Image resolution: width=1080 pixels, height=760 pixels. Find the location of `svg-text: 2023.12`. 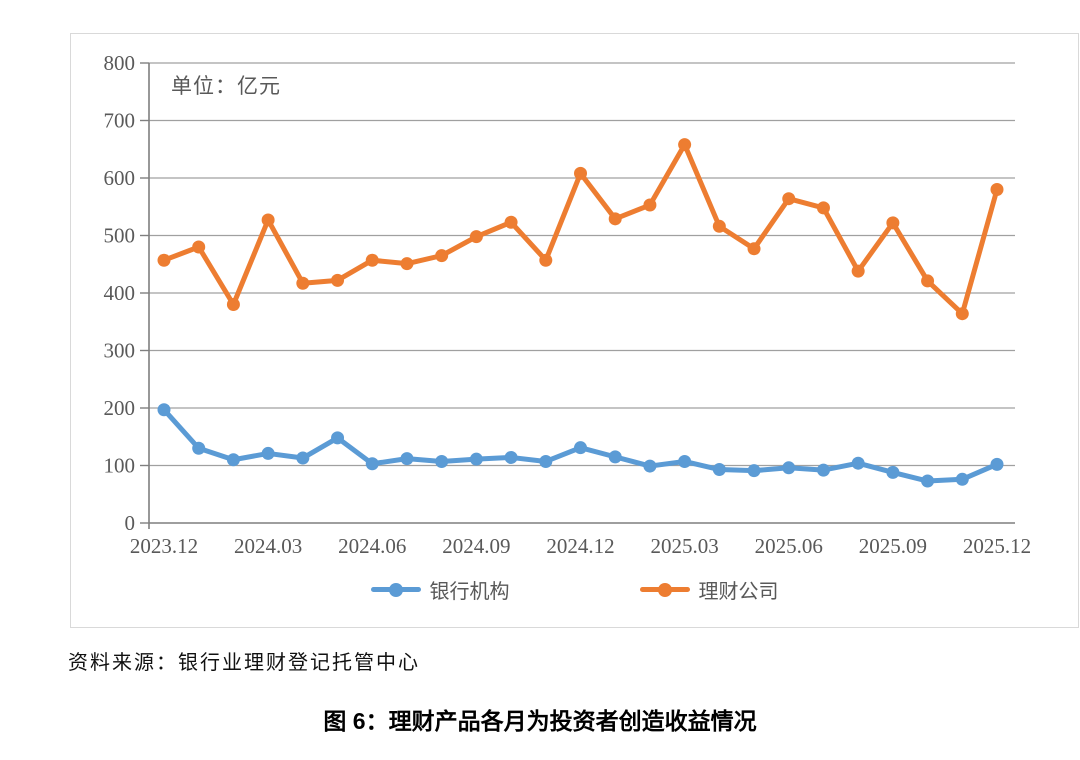

svg-text: 2023.12 is located at coordinates (164, 546).